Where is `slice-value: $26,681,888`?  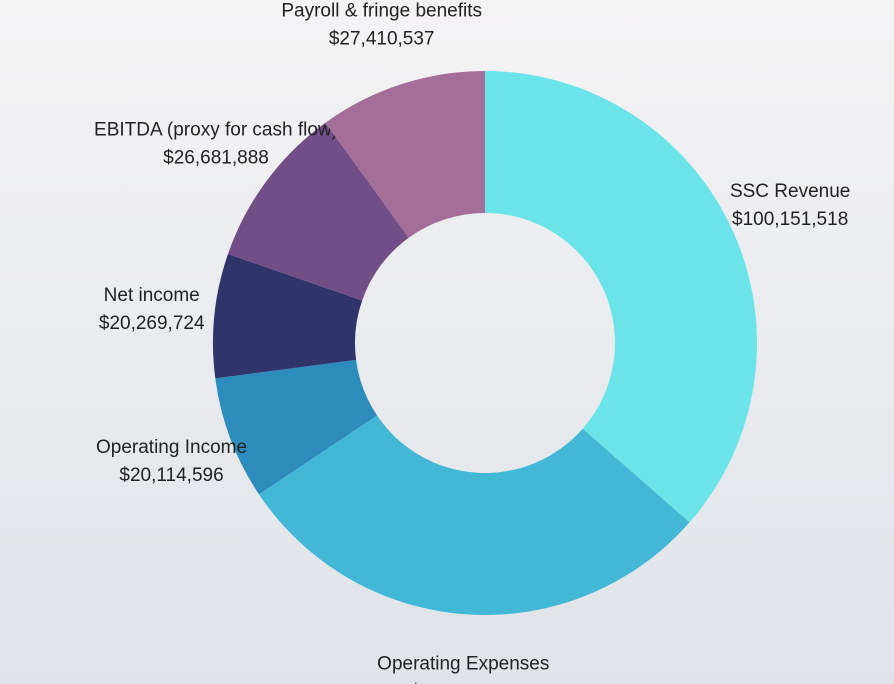 slice-value: $26,681,888 is located at coordinates (216, 157).